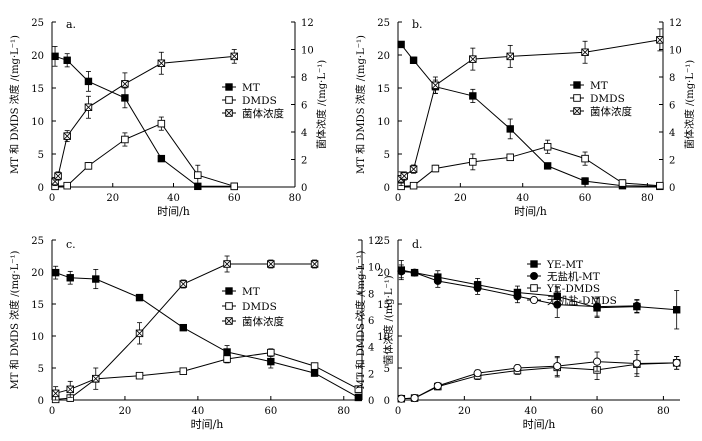 The image size is (702, 441). Describe the element at coordinates (672, 133) in the screenshot. I see `y2-tick-label: 4` at that location.